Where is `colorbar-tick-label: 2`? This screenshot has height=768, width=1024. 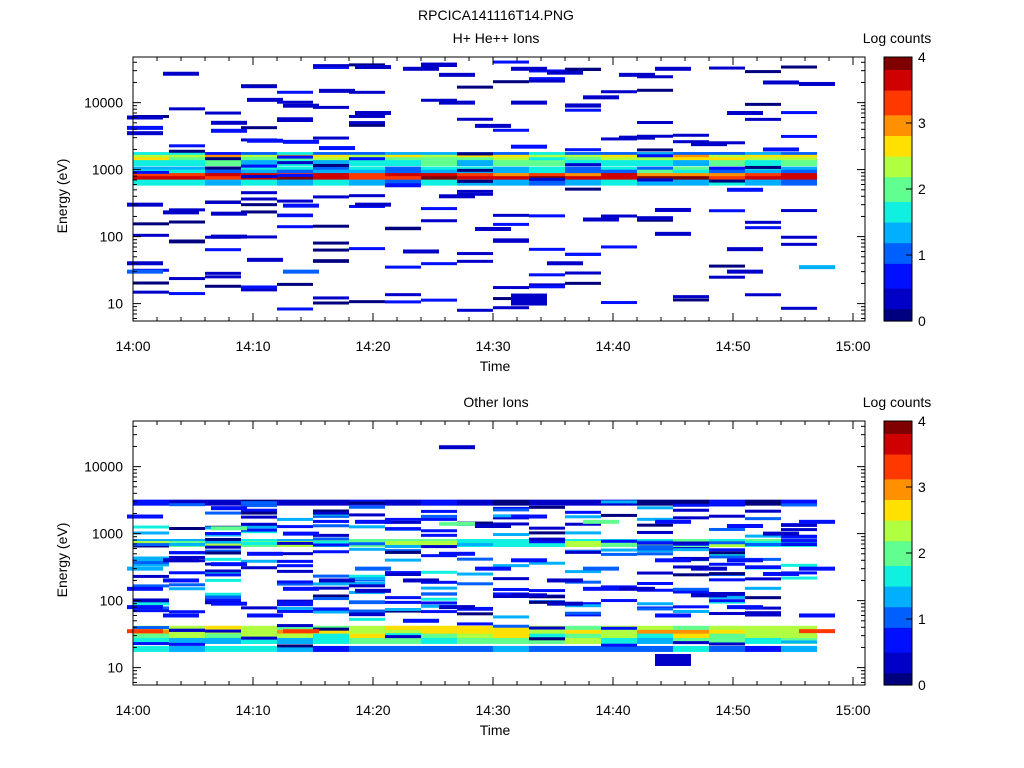
colorbar-tick-label: 2 is located at coordinates (922, 189).